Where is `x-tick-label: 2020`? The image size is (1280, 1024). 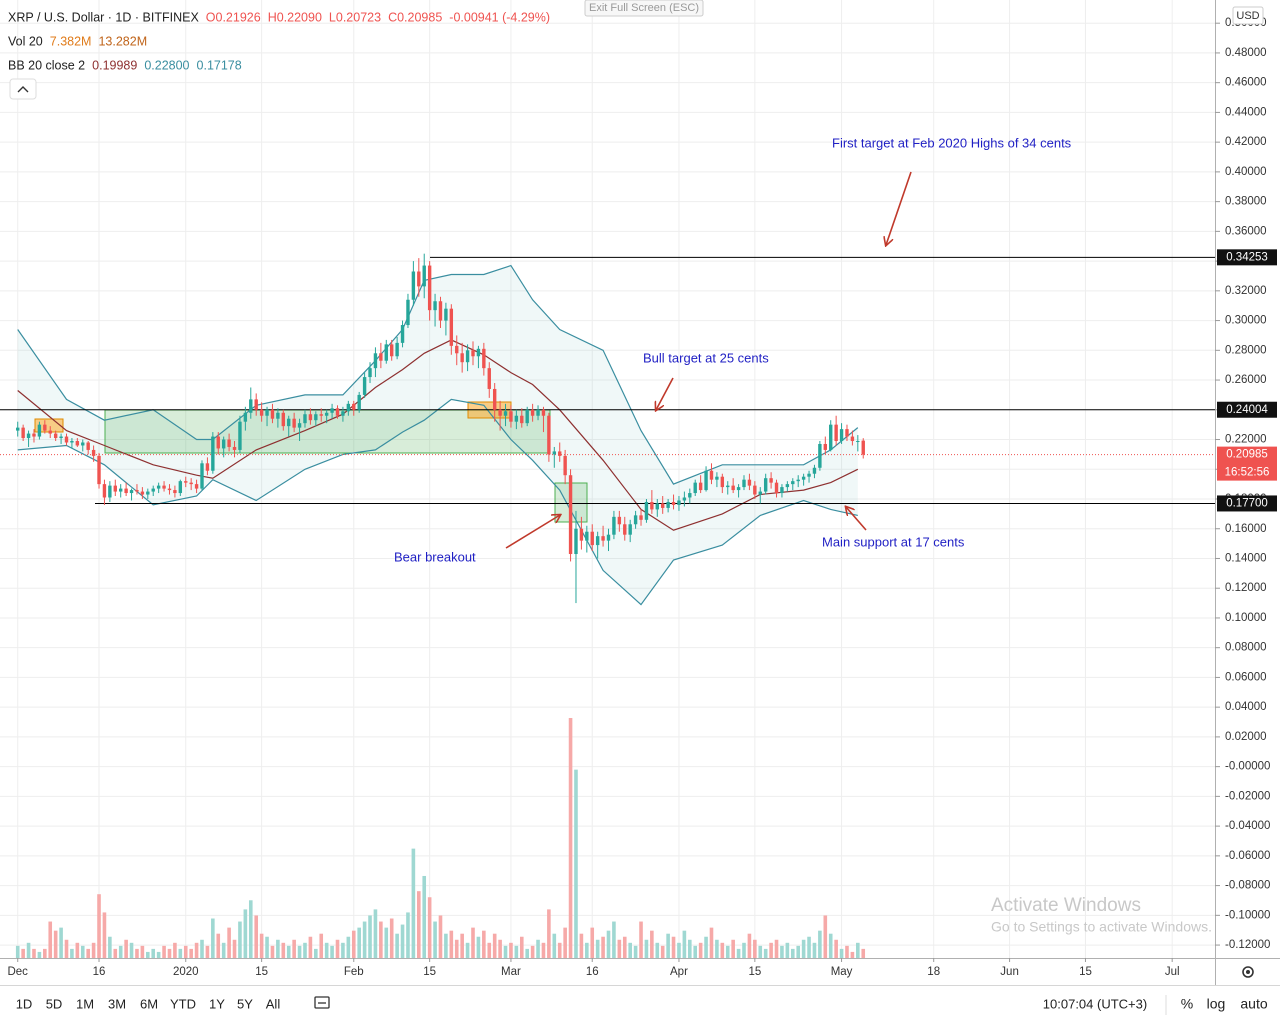 x-tick-label: 2020 is located at coordinates (186, 972).